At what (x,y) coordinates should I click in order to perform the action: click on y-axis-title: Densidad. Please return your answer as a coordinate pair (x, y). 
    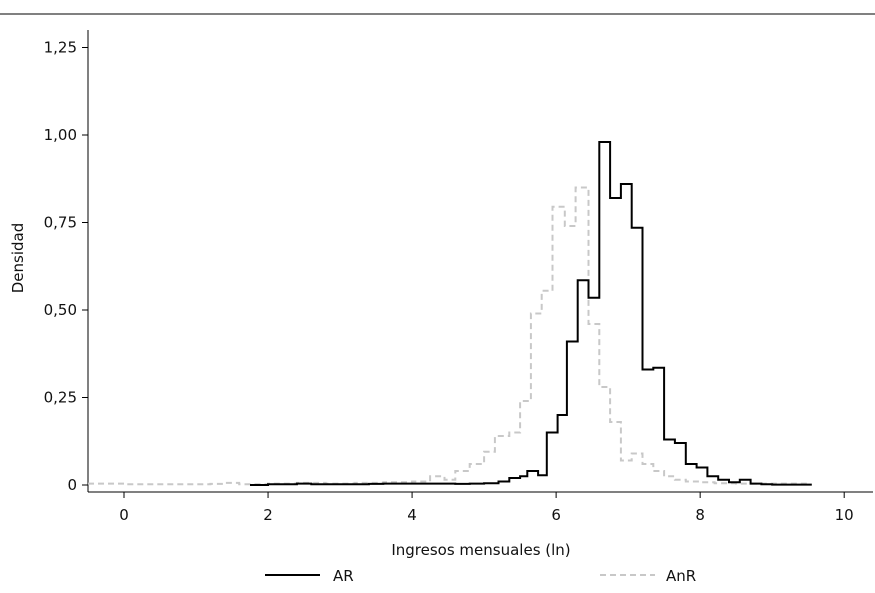
    Looking at the image, I should click on (18, 258).